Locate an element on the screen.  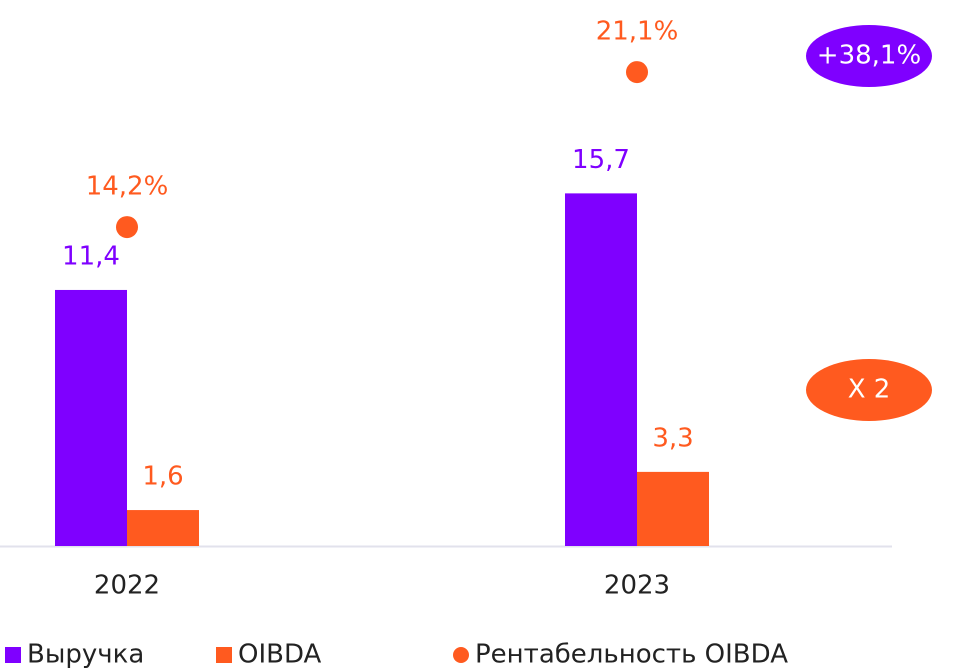
legend-label: Рентабельность OIBDA is located at coordinates (631, 654).